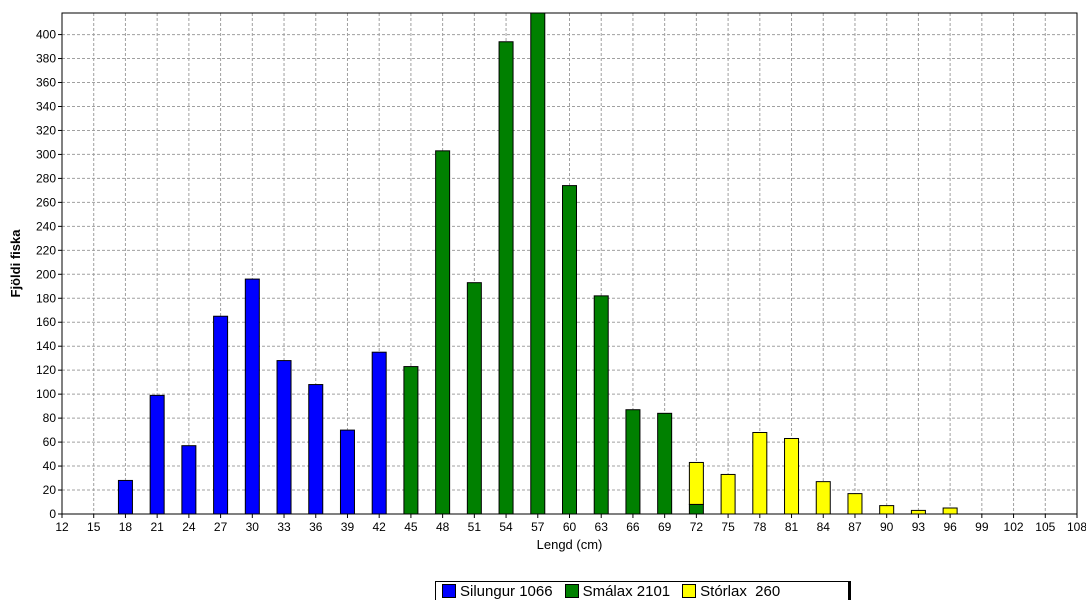  What do you see at coordinates (919, 527) in the screenshot?
I see `x-tick-label: 93` at bounding box center [919, 527].